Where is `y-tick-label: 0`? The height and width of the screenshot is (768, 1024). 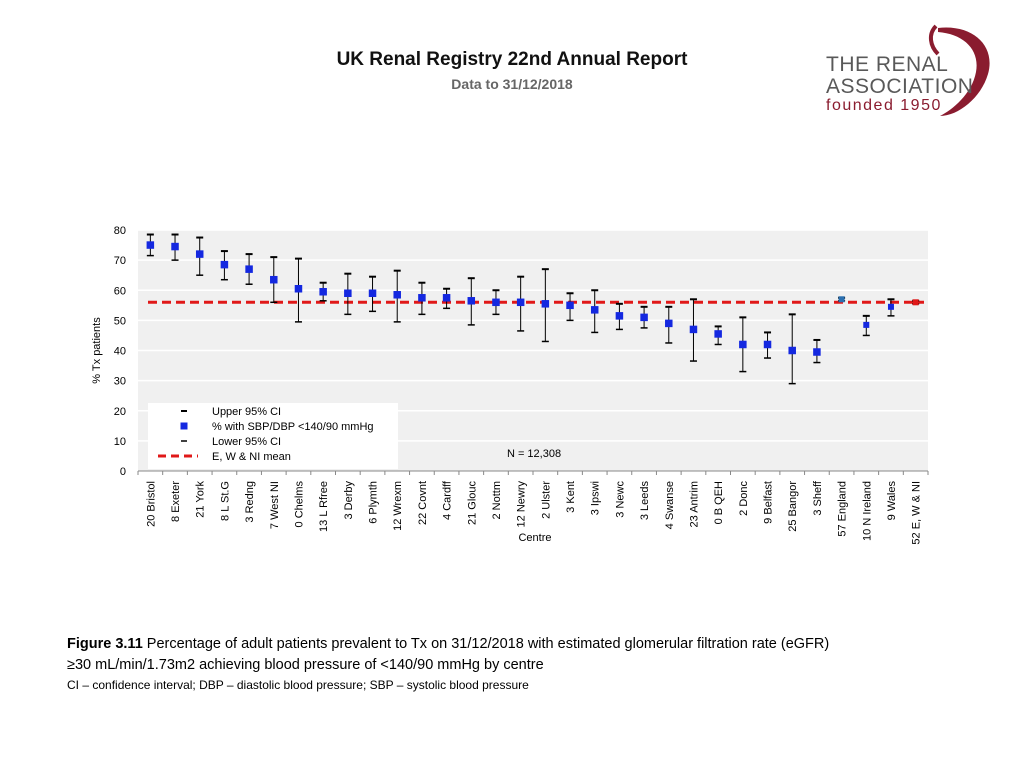 y-tick-label: 0 is located at coordinates (123, 472).